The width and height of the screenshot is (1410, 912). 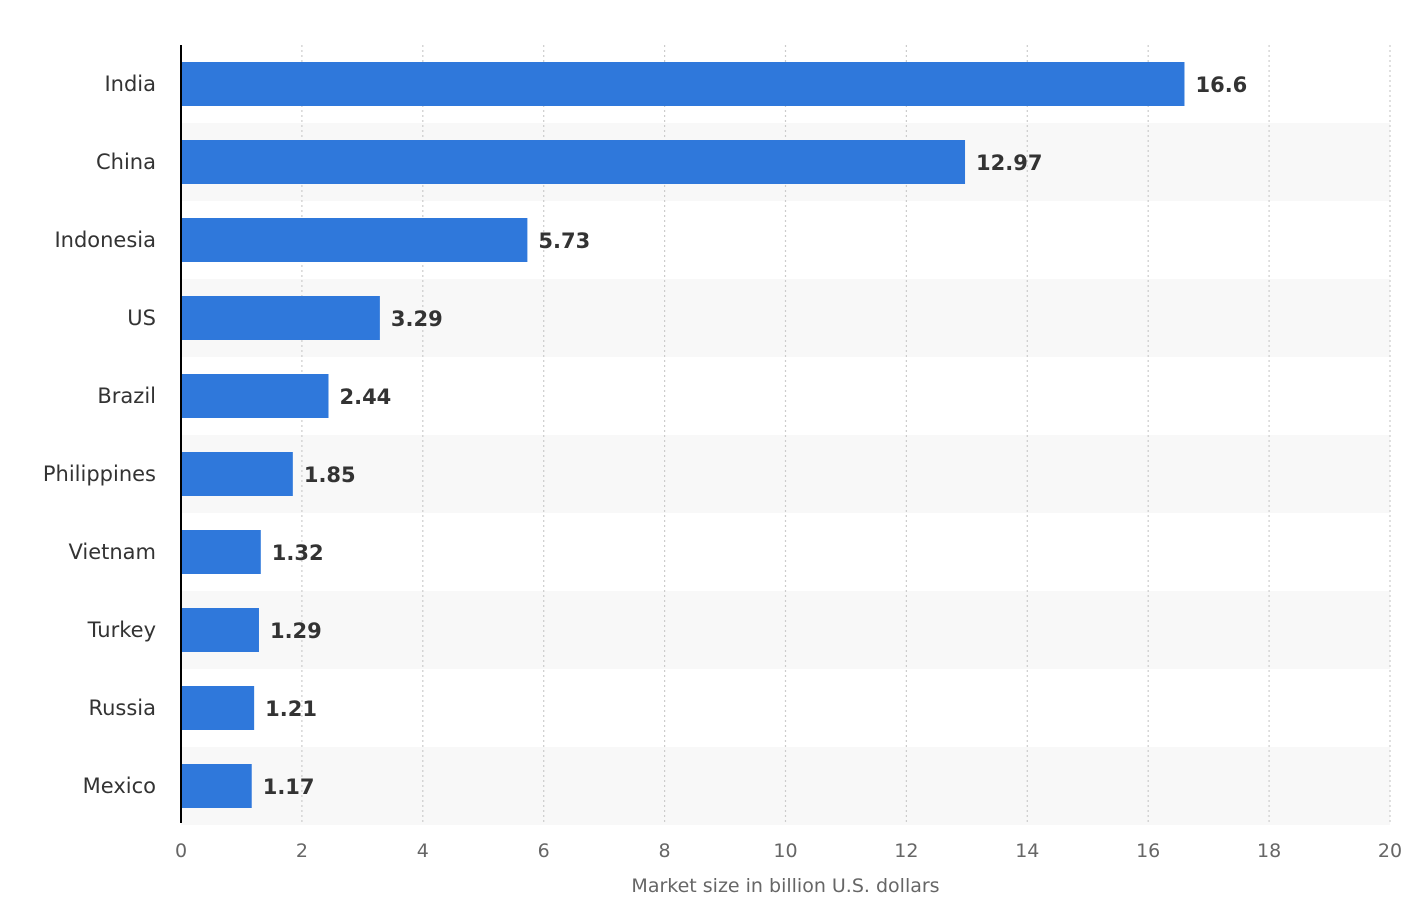 I want to click on value-label: 1.17, so click(x=289, y=787).